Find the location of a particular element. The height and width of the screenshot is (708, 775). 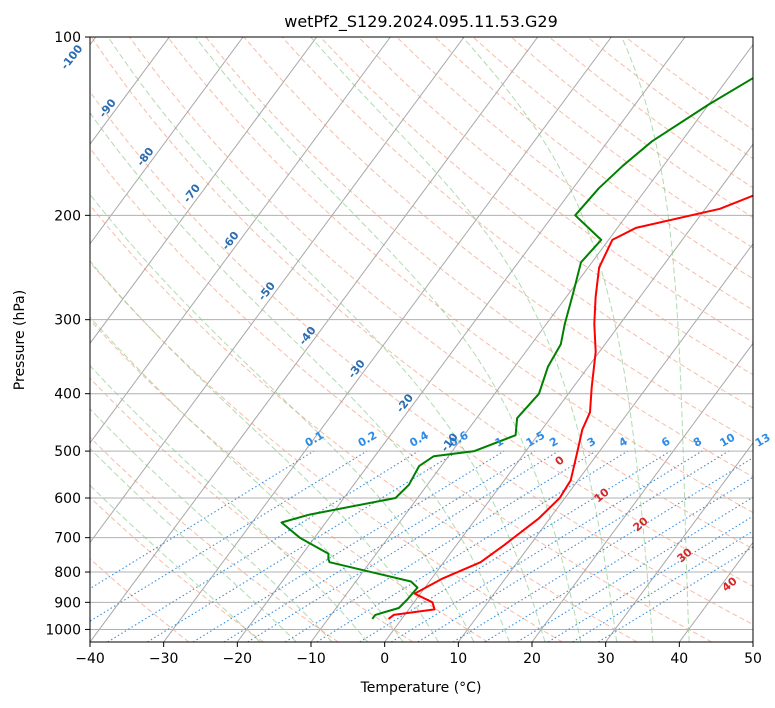

y-tick-label: 800 is located at coordinates (67, 573).